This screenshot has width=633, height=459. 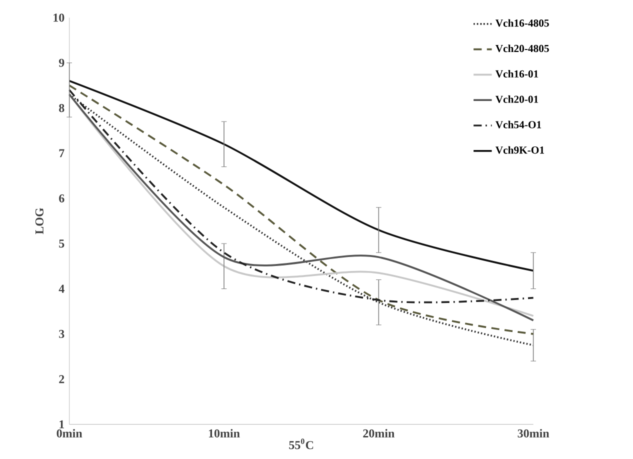 What do you see at coordinates (59, 18) in the screenshot?
I see `y-tick-label: 10` at bounding box center [59, 18].